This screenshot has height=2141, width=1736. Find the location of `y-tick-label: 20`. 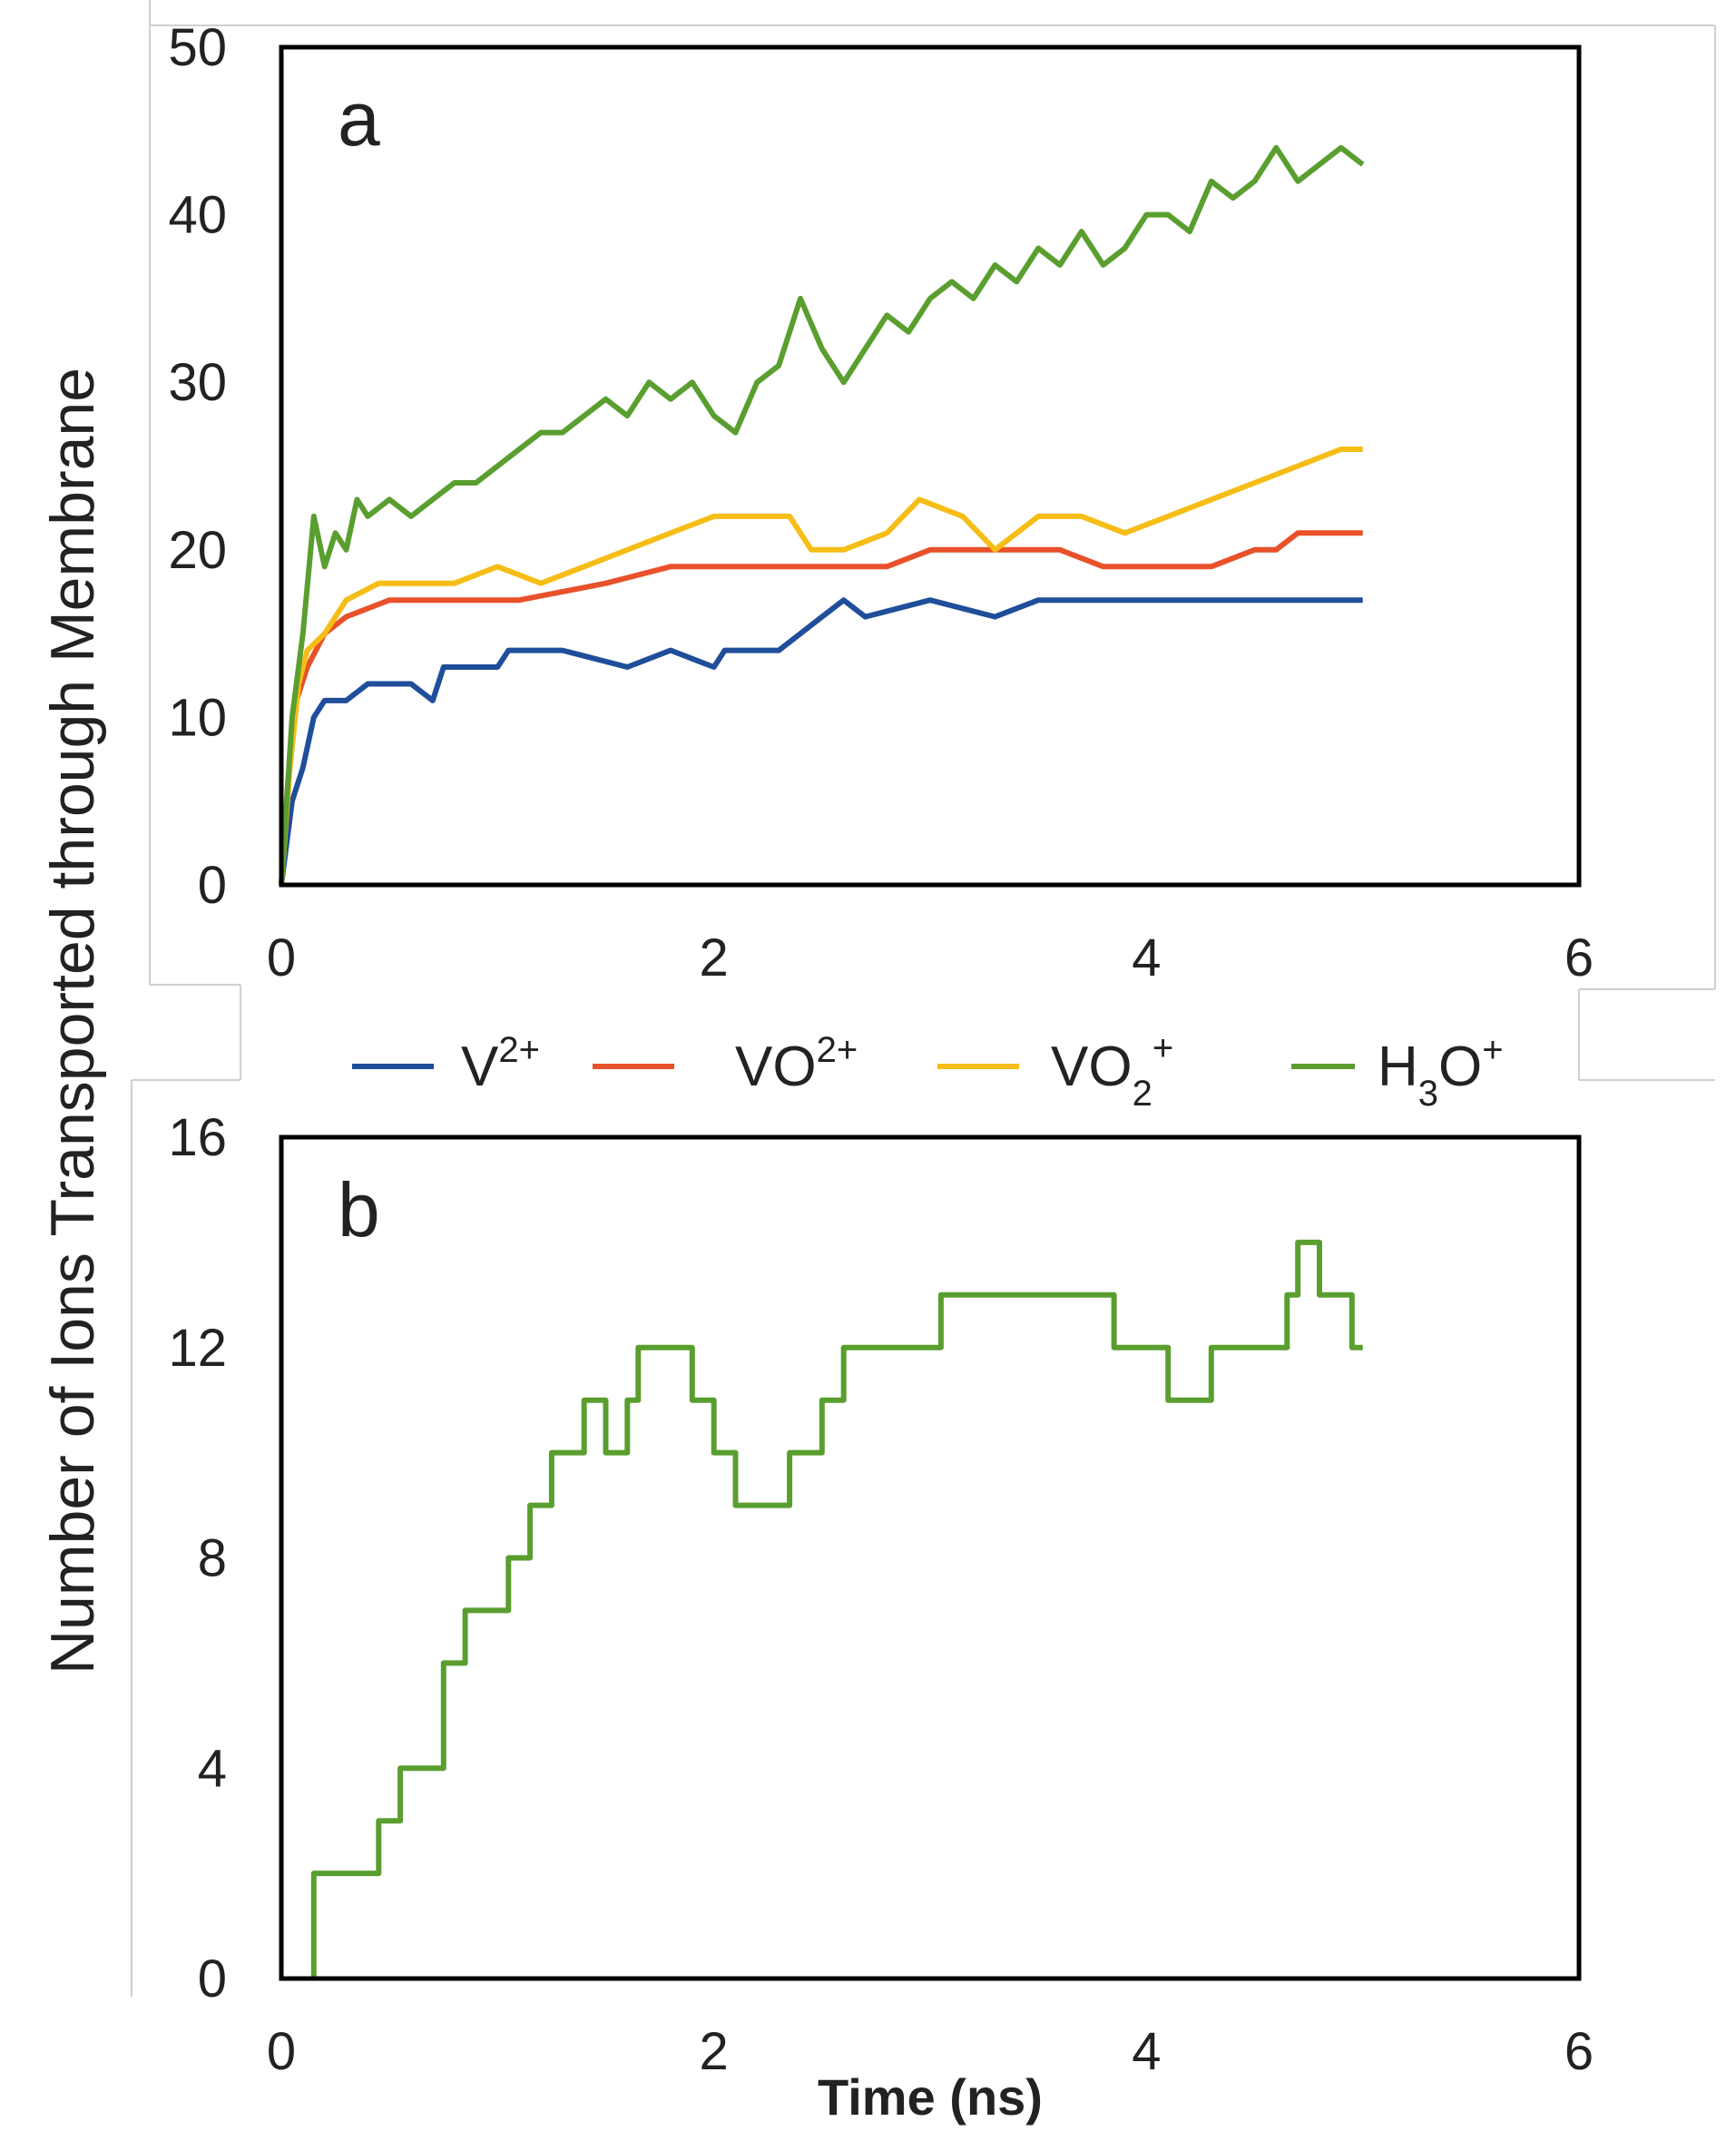

y-tick-label: 20 is located at coordinates (197, 550).